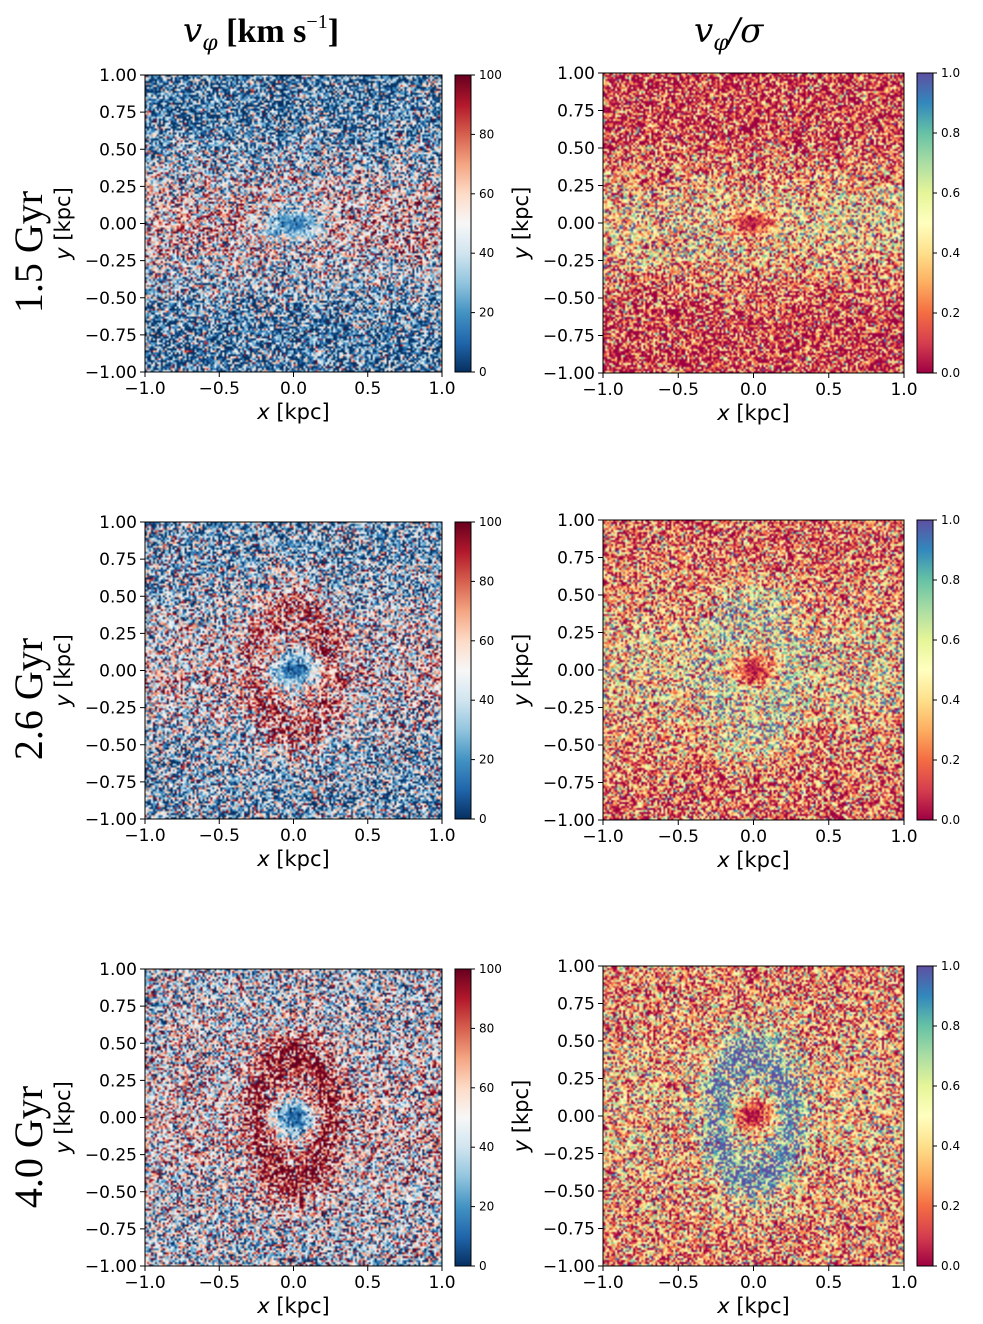 The height and width of the screenshot is (1324, 983). What do you see at coordinates (486, 1088) in the screenshot?
I see `colorbar-tick-label: 60` at bounding box center [486, 1088].